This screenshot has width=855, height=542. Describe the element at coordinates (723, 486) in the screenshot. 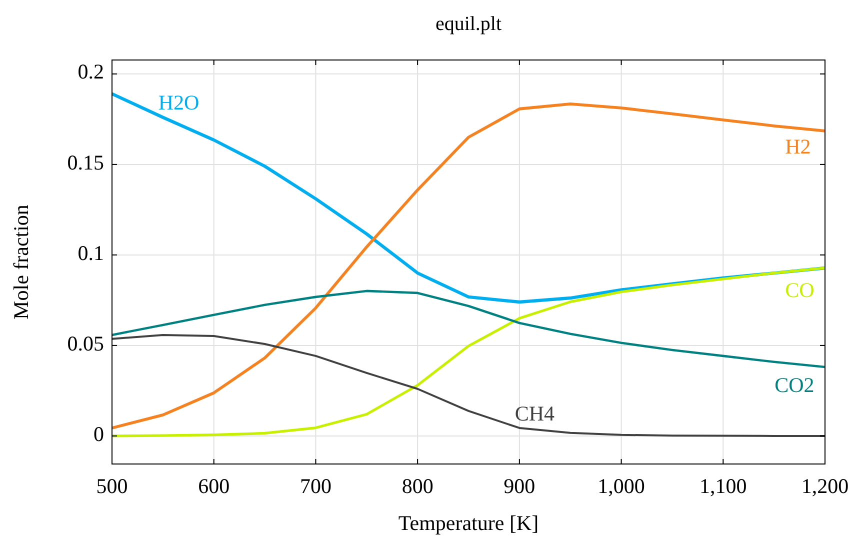

I see `x-tick-label: 1,100` at that location.